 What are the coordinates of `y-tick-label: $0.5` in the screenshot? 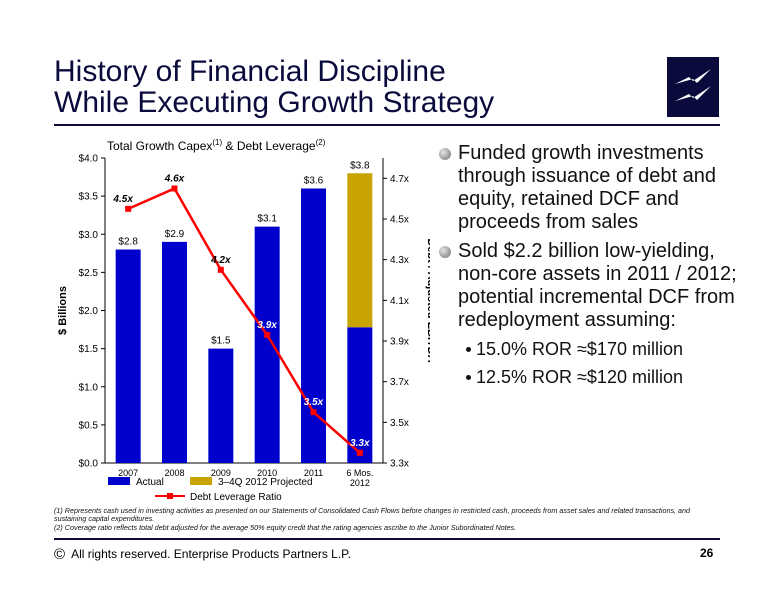 It's located at (89, 425).